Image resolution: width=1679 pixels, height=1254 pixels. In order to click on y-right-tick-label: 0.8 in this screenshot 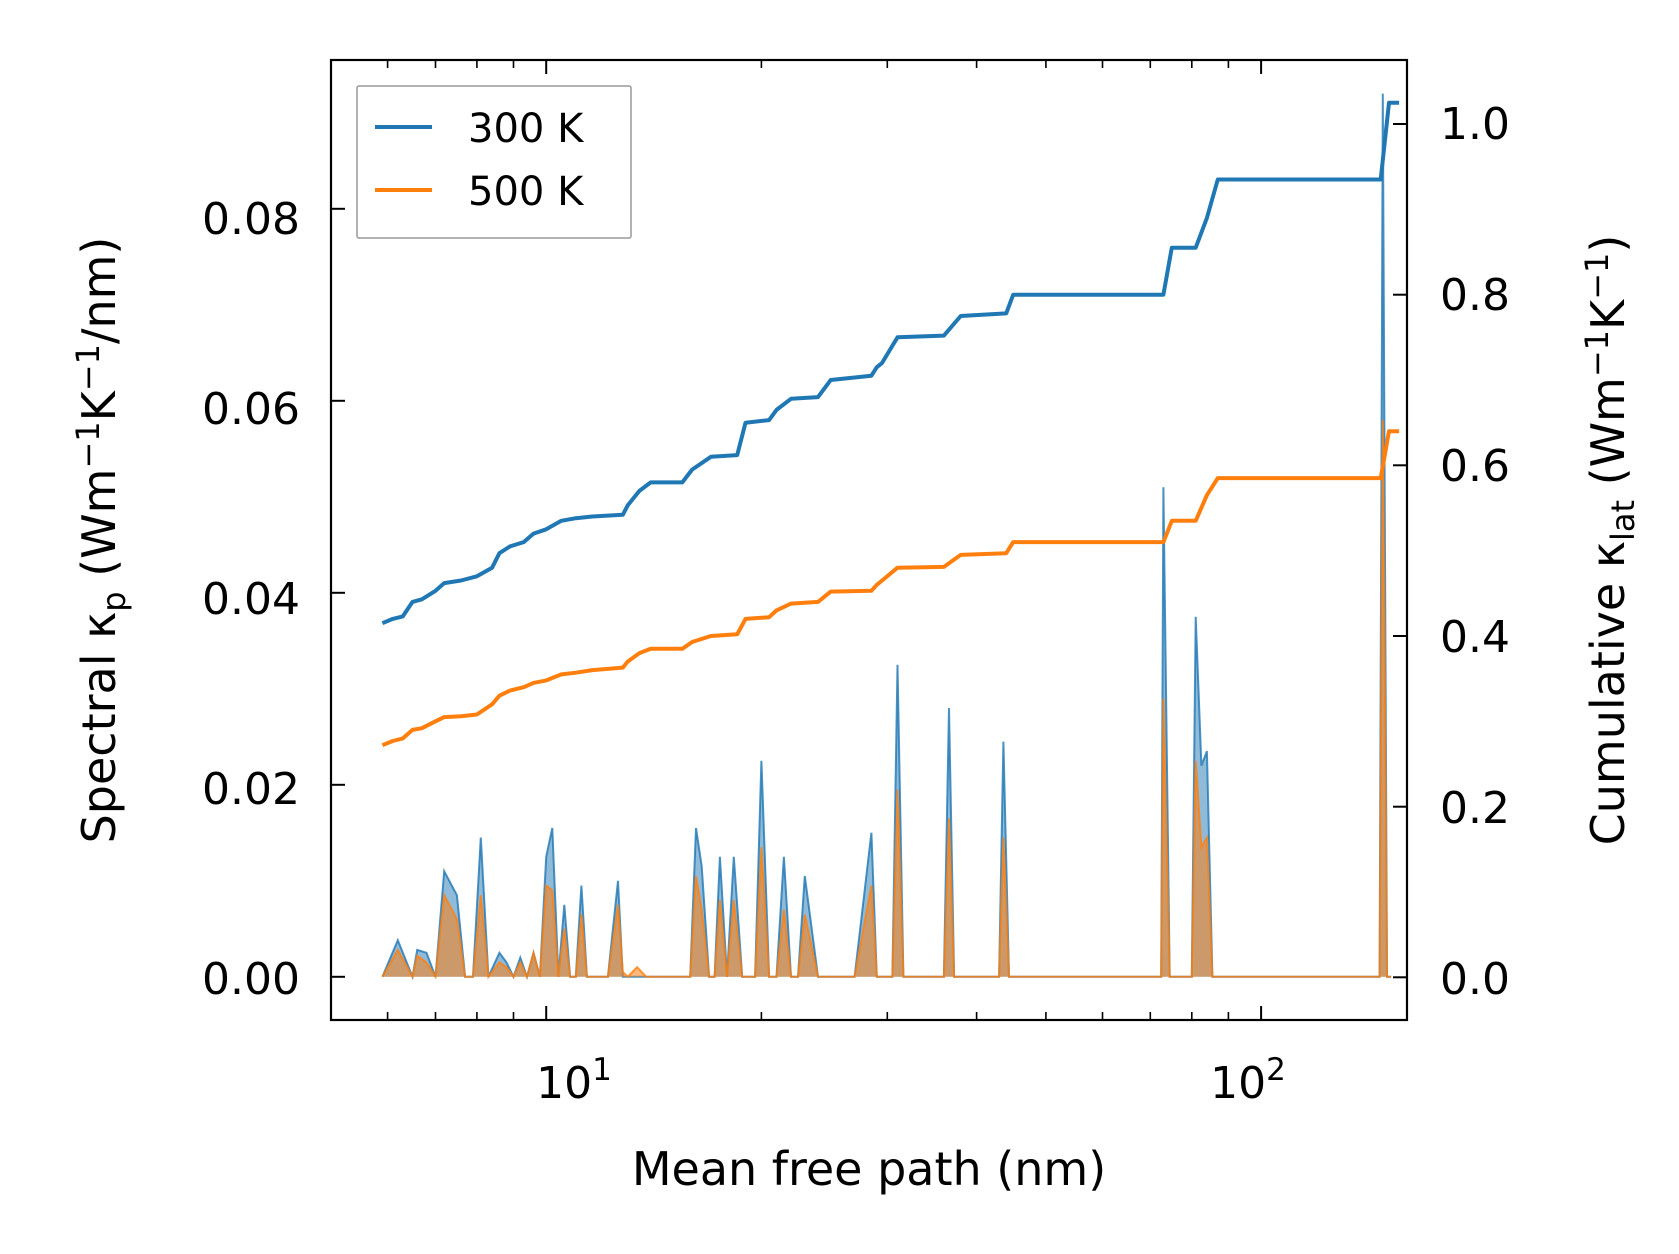, I will do `click(1475, 295)`.